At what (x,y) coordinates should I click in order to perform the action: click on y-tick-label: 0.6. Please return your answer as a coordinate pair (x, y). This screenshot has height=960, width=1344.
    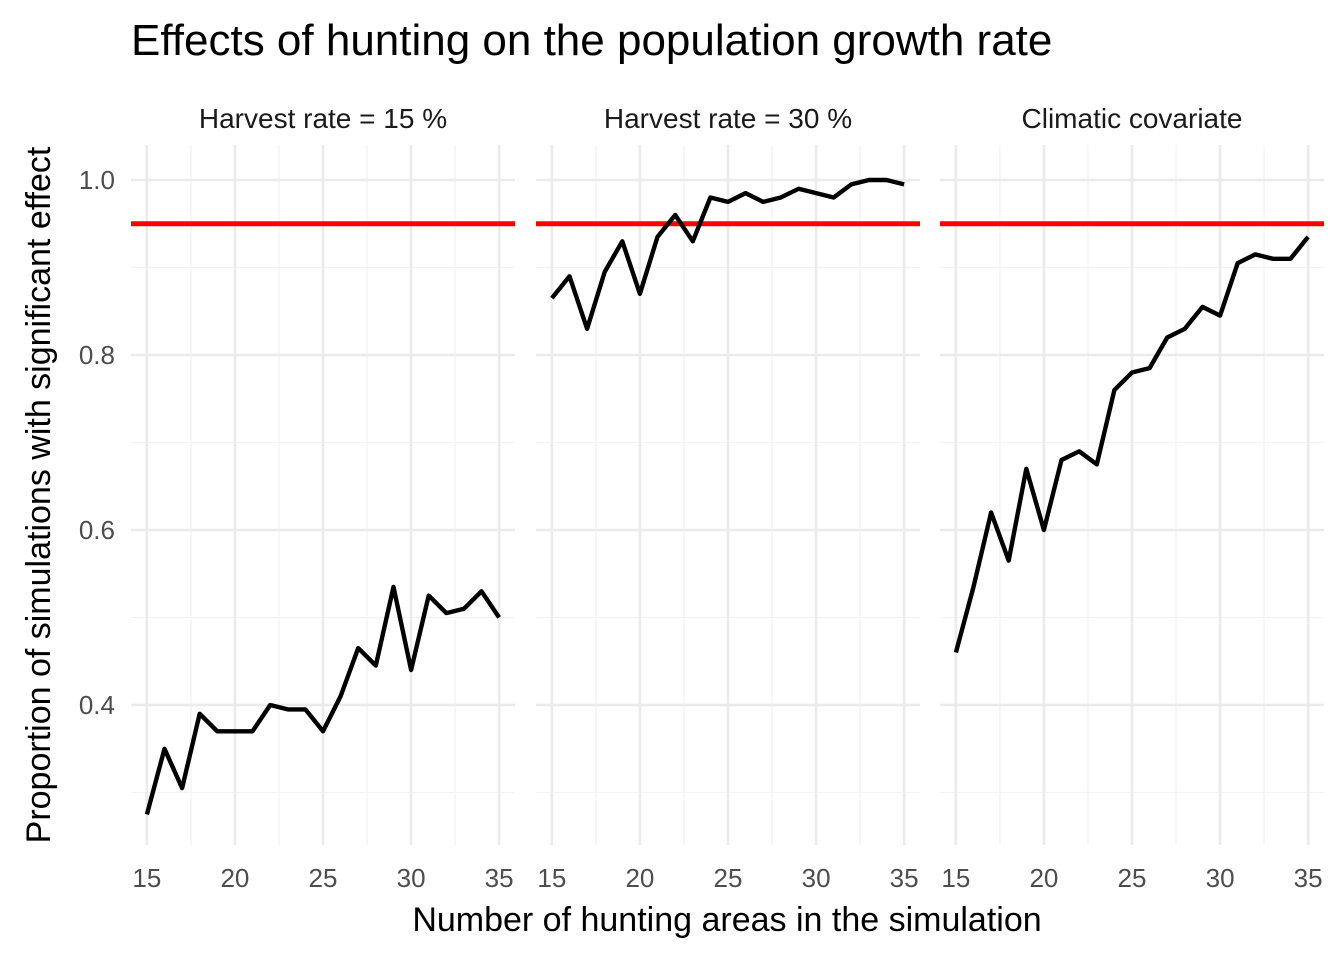
    Looking at the image, I should click on (97, 530).